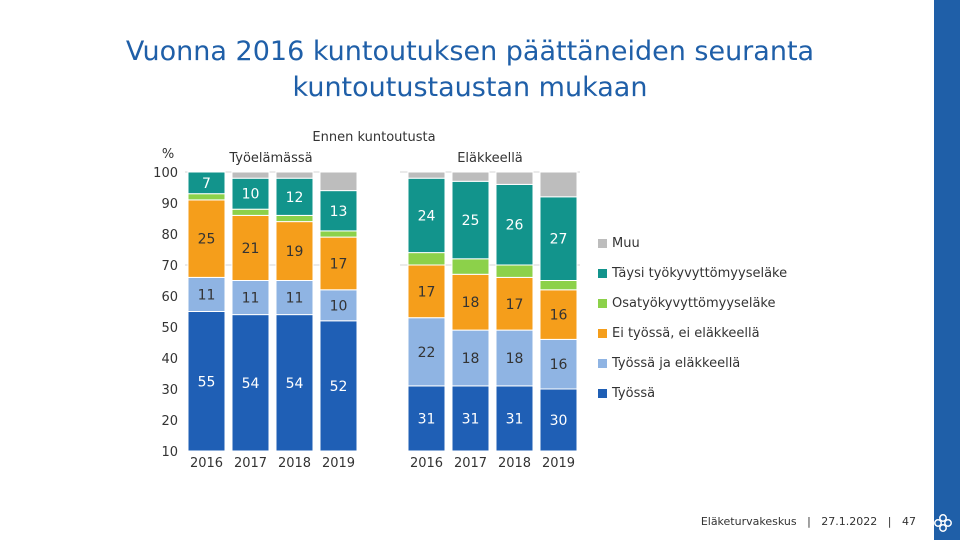  Describe the element at coordinates (169, 359) in the screenshot. I see `y-tick-label: 40` at that location.